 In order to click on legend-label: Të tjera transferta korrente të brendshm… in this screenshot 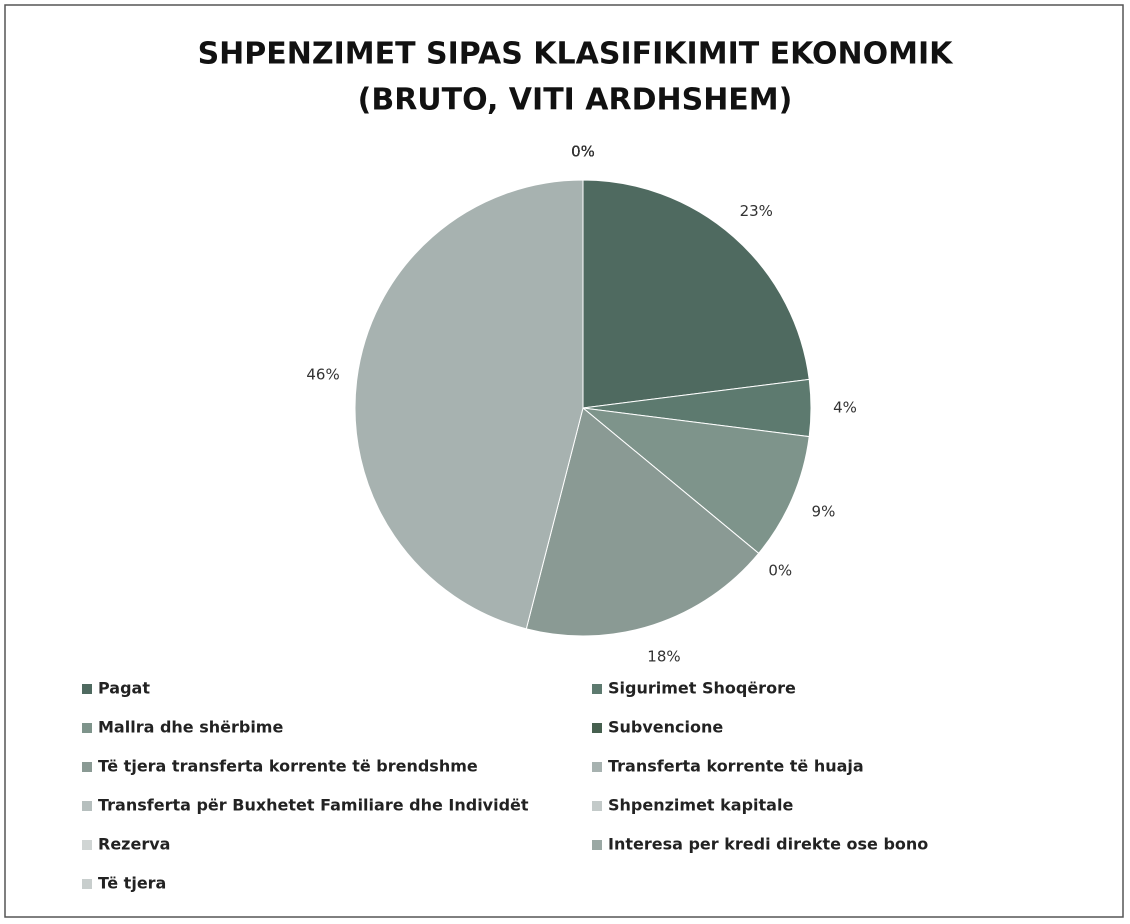, I will do `click(288, 766)`.